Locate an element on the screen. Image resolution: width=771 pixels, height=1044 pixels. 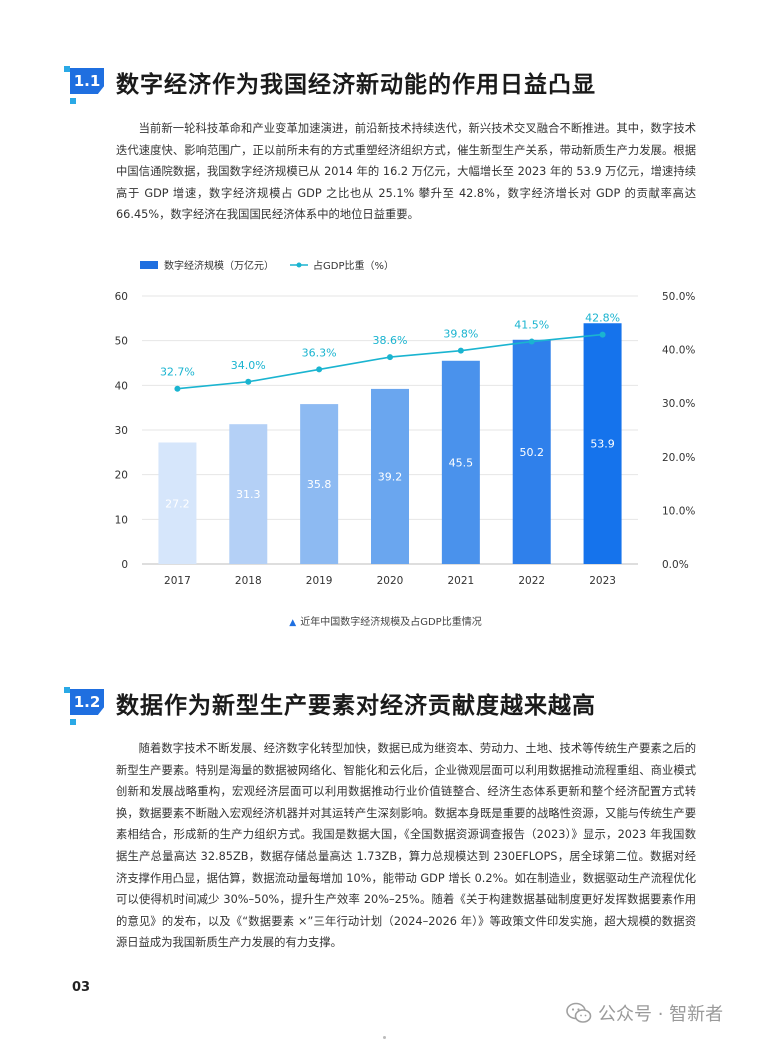
x-tick-label: 2022 is located at coordinates (531, 581).